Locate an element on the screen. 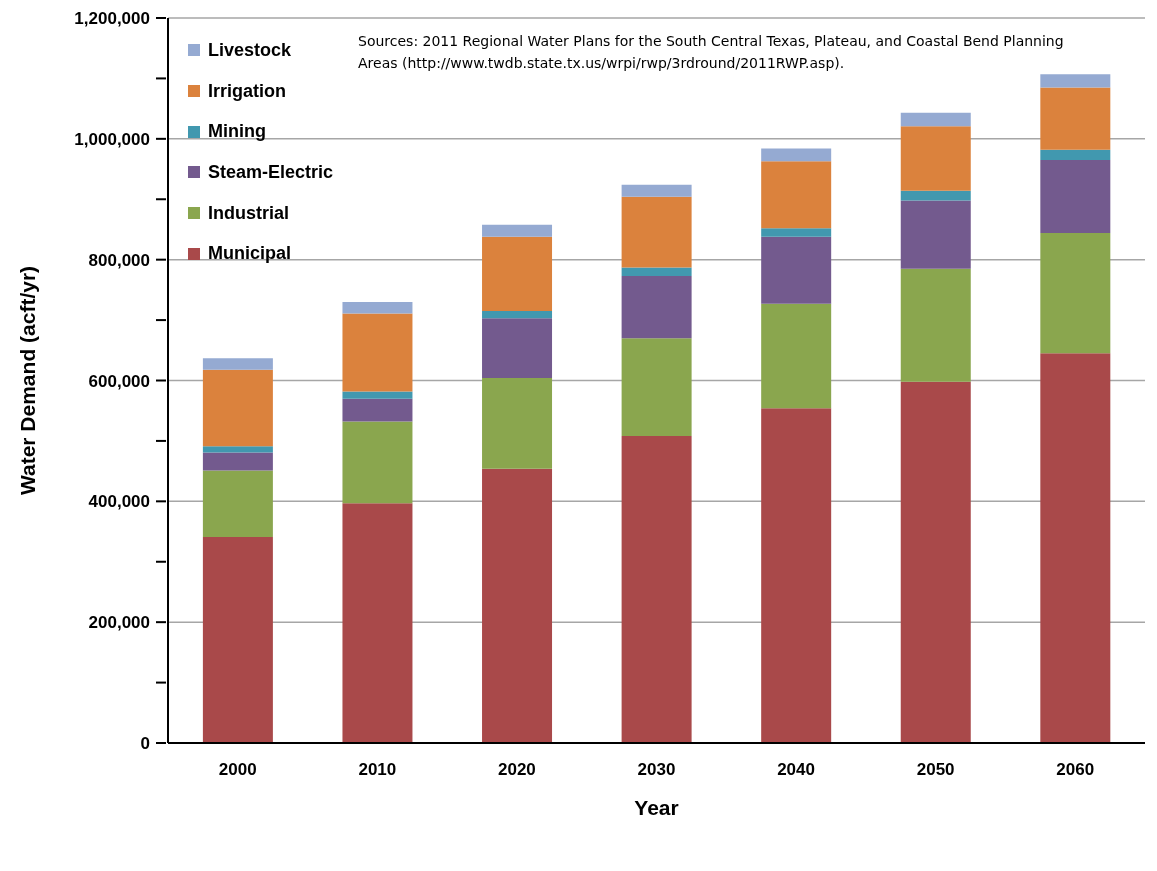 Image resolution: width=1157 pixels, height=871 pixels. x-tick-label: 2010 is located at coordinates (377, 770).